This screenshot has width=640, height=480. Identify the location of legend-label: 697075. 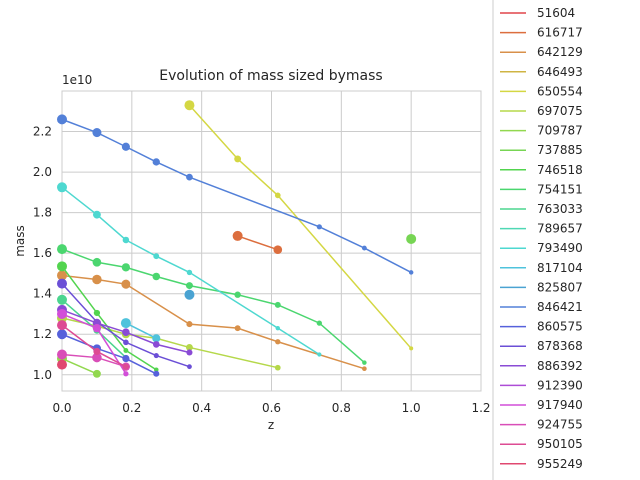
(560, 111).